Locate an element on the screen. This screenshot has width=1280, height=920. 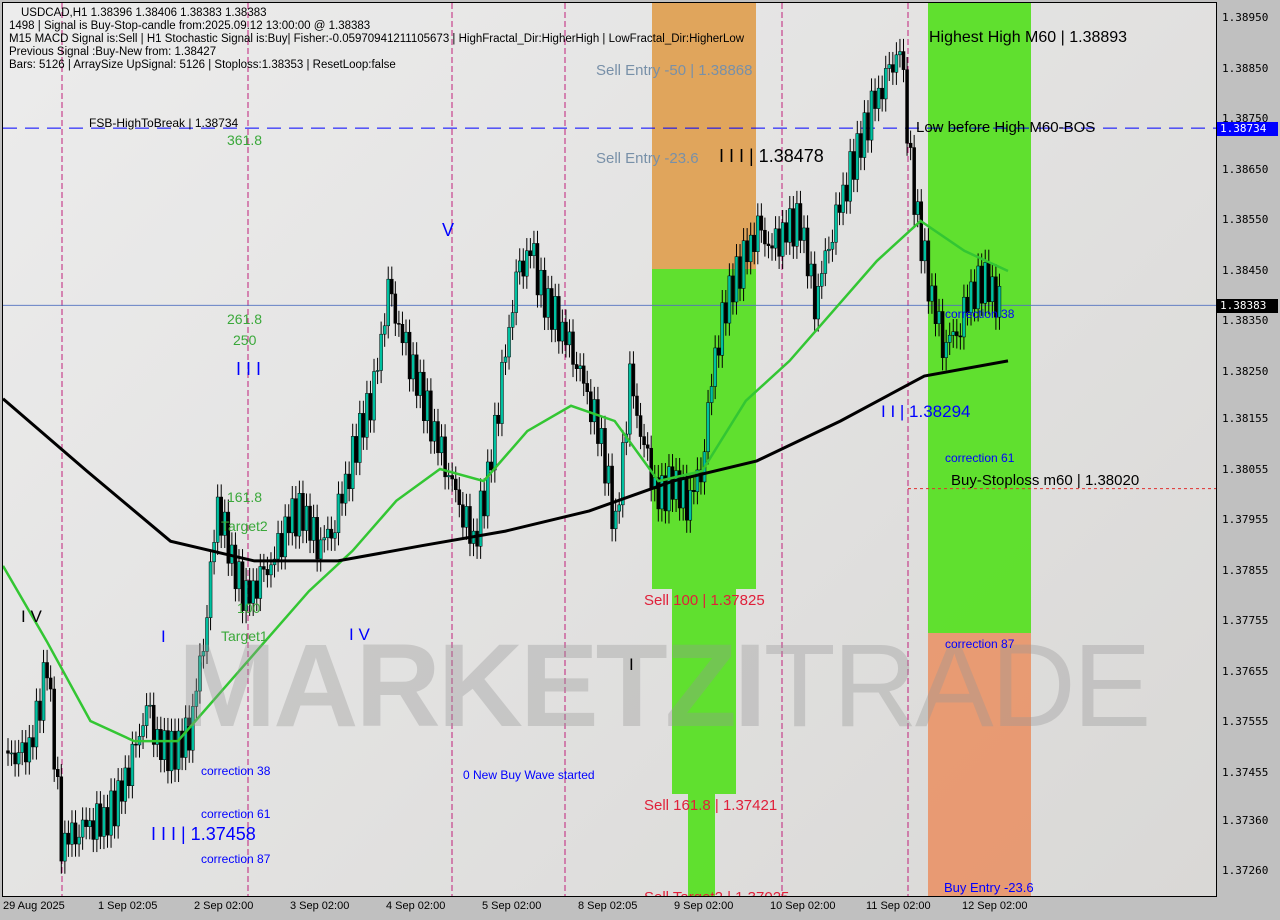
y-tick-label: 1.37260 is located at coordinates (1245, 871).